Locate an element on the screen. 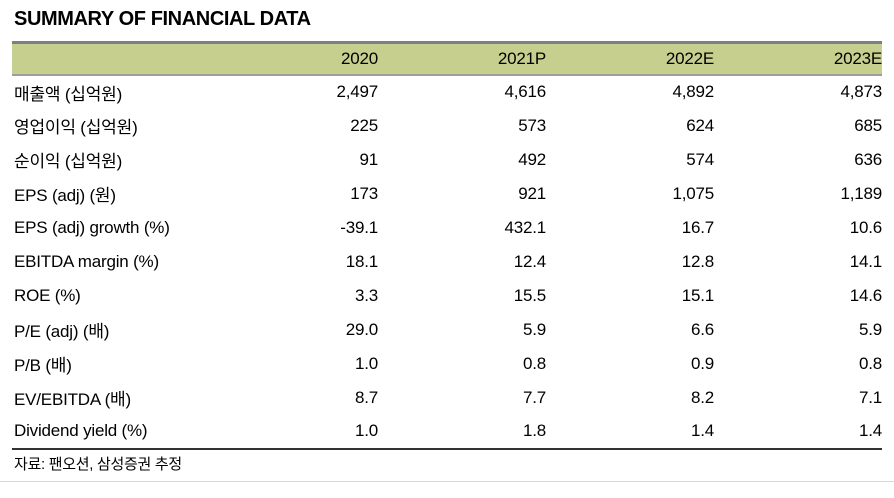 The image size is (894, 498). cell-value: 14.6 is located at coordinates (865, 295).